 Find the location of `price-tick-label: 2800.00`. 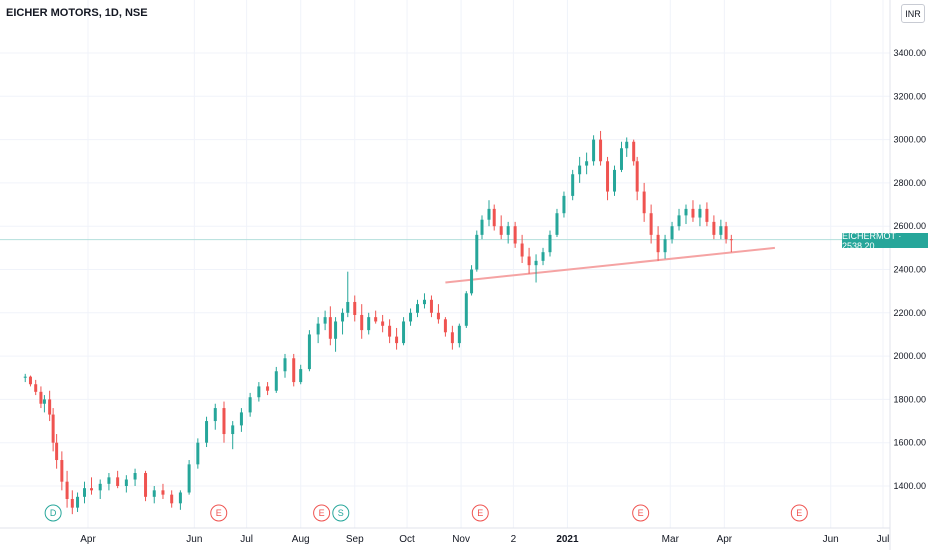

price-tick-label: 2800.00 is located at coordinates (909, 183).